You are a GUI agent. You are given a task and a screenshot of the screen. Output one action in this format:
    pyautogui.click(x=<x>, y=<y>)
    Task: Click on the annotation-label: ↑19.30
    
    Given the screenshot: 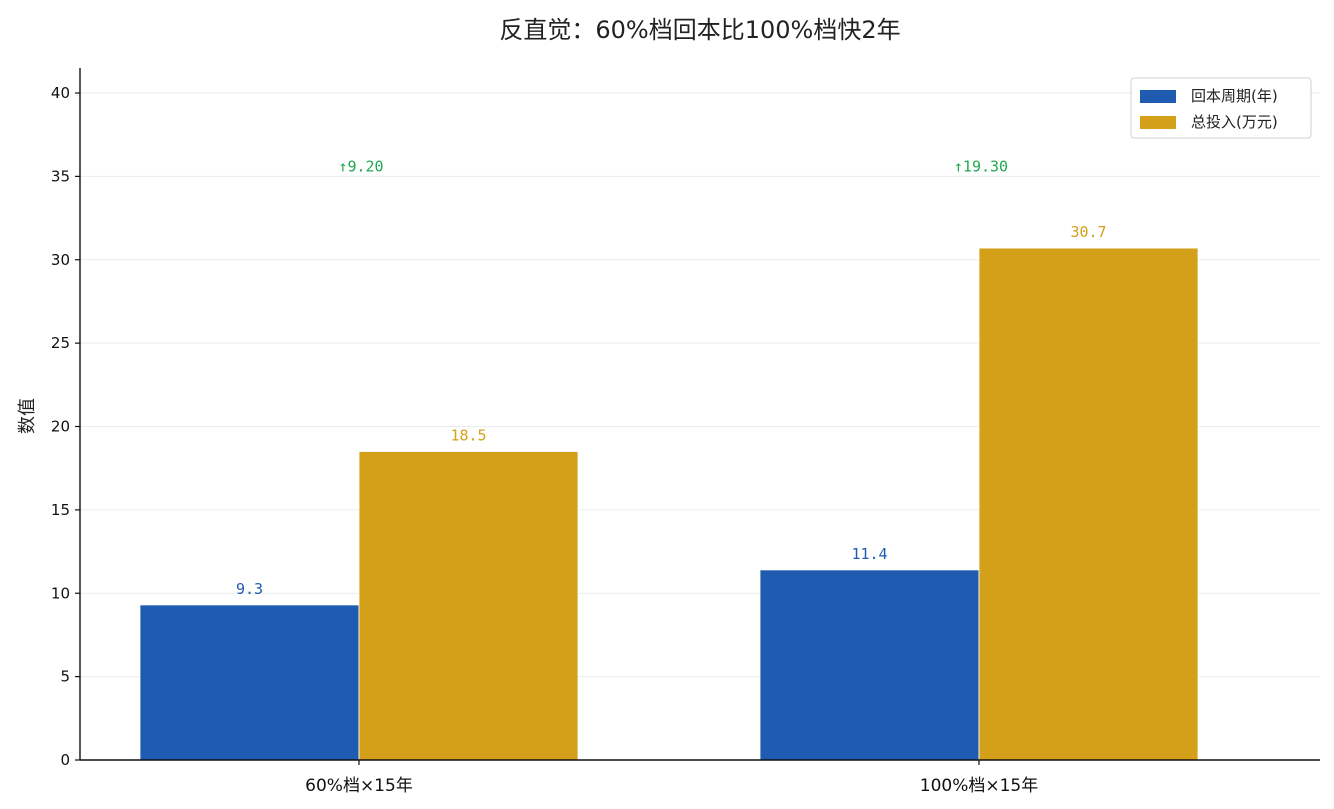 What is the action you would take?
    pyautogui.click(x=981, y=166)
    